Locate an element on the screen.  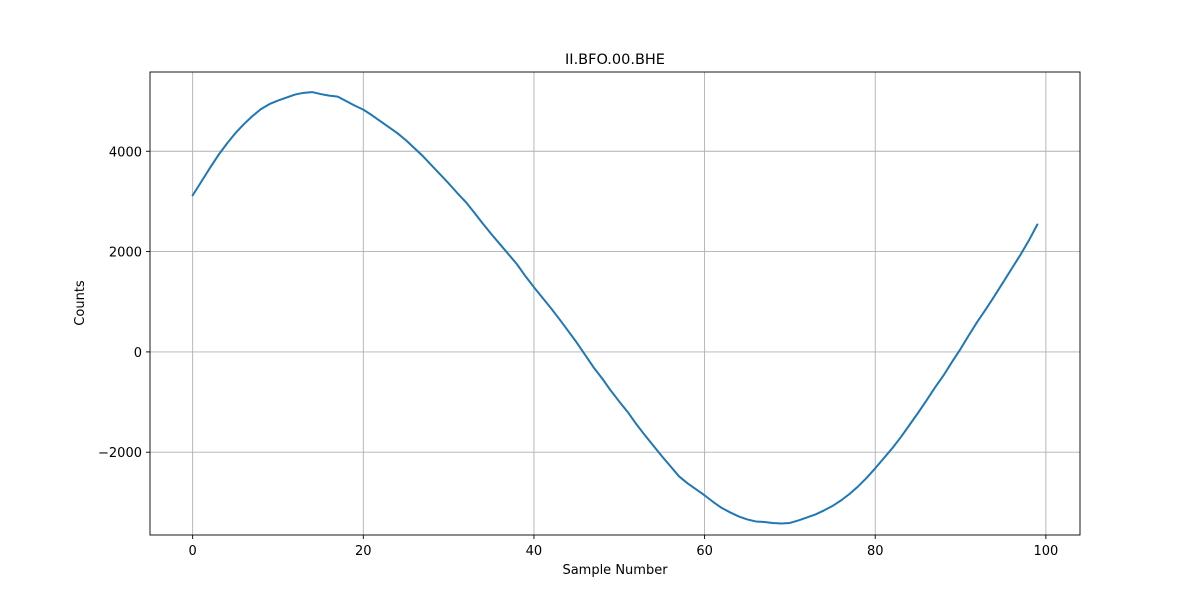
x-tick-label: 100 is located at coordinates (1045, 551).